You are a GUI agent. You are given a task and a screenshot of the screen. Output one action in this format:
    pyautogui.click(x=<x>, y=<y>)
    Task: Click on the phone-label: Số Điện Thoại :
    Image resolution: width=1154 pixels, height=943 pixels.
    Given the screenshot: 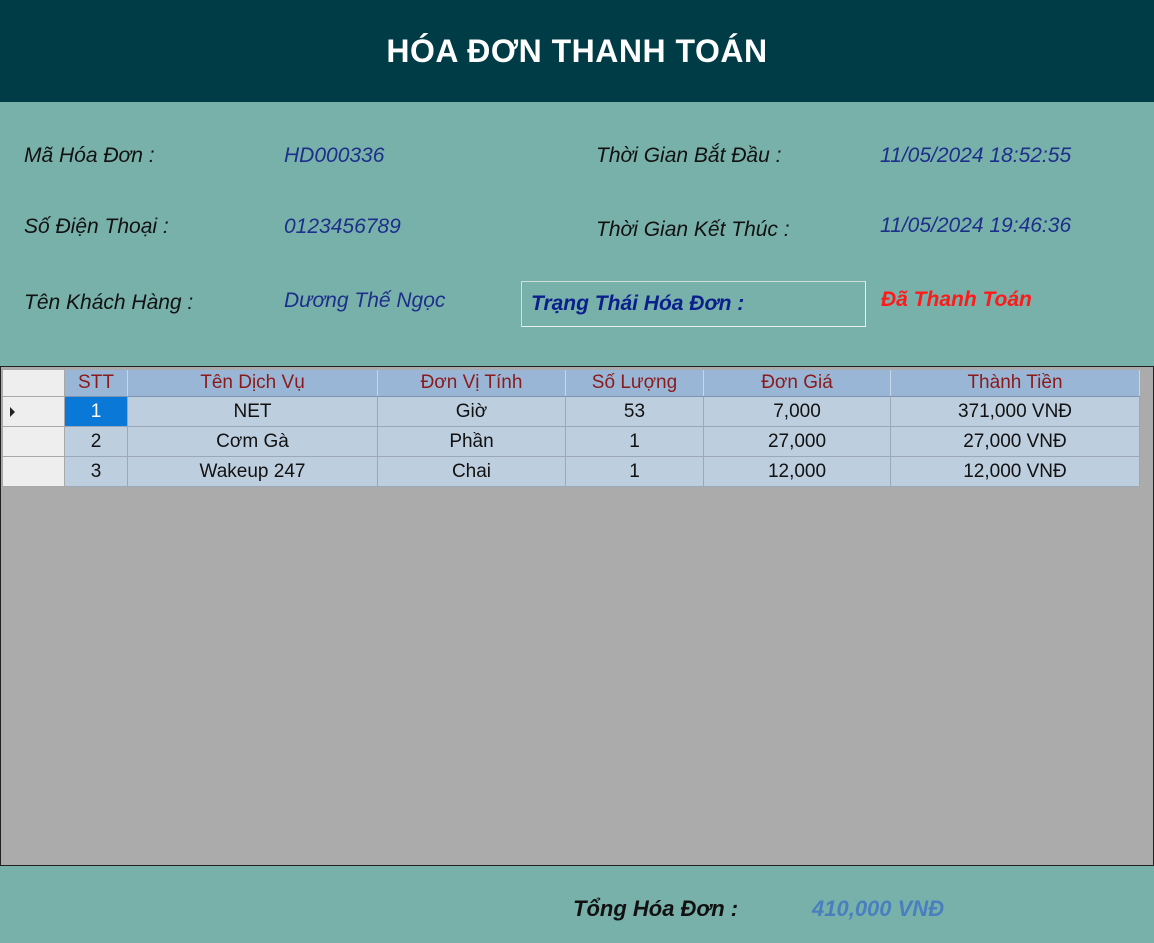 What is the action you would take?
    pyautogui.click(x=96, y=226)
    